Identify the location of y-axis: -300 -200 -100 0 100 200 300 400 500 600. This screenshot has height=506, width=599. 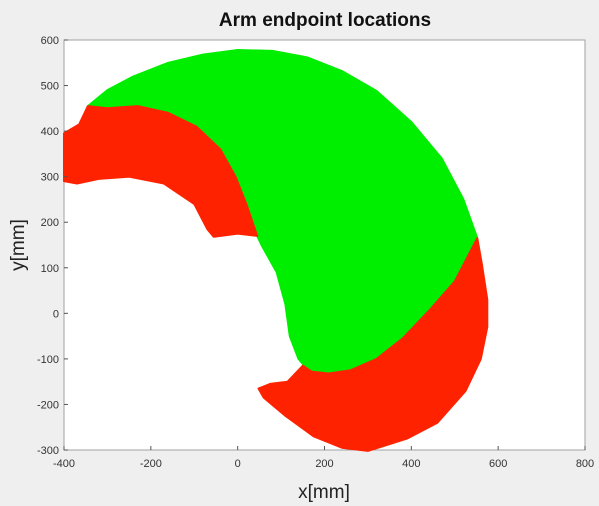
(52, 246).